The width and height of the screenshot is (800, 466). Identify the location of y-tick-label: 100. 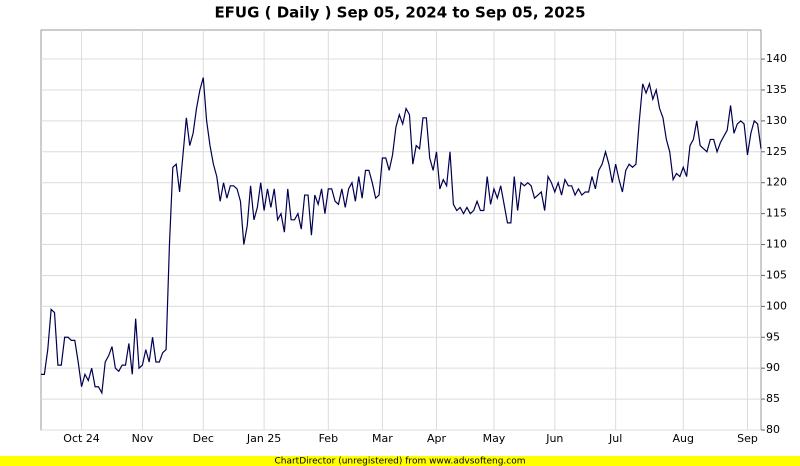
(776, 305).